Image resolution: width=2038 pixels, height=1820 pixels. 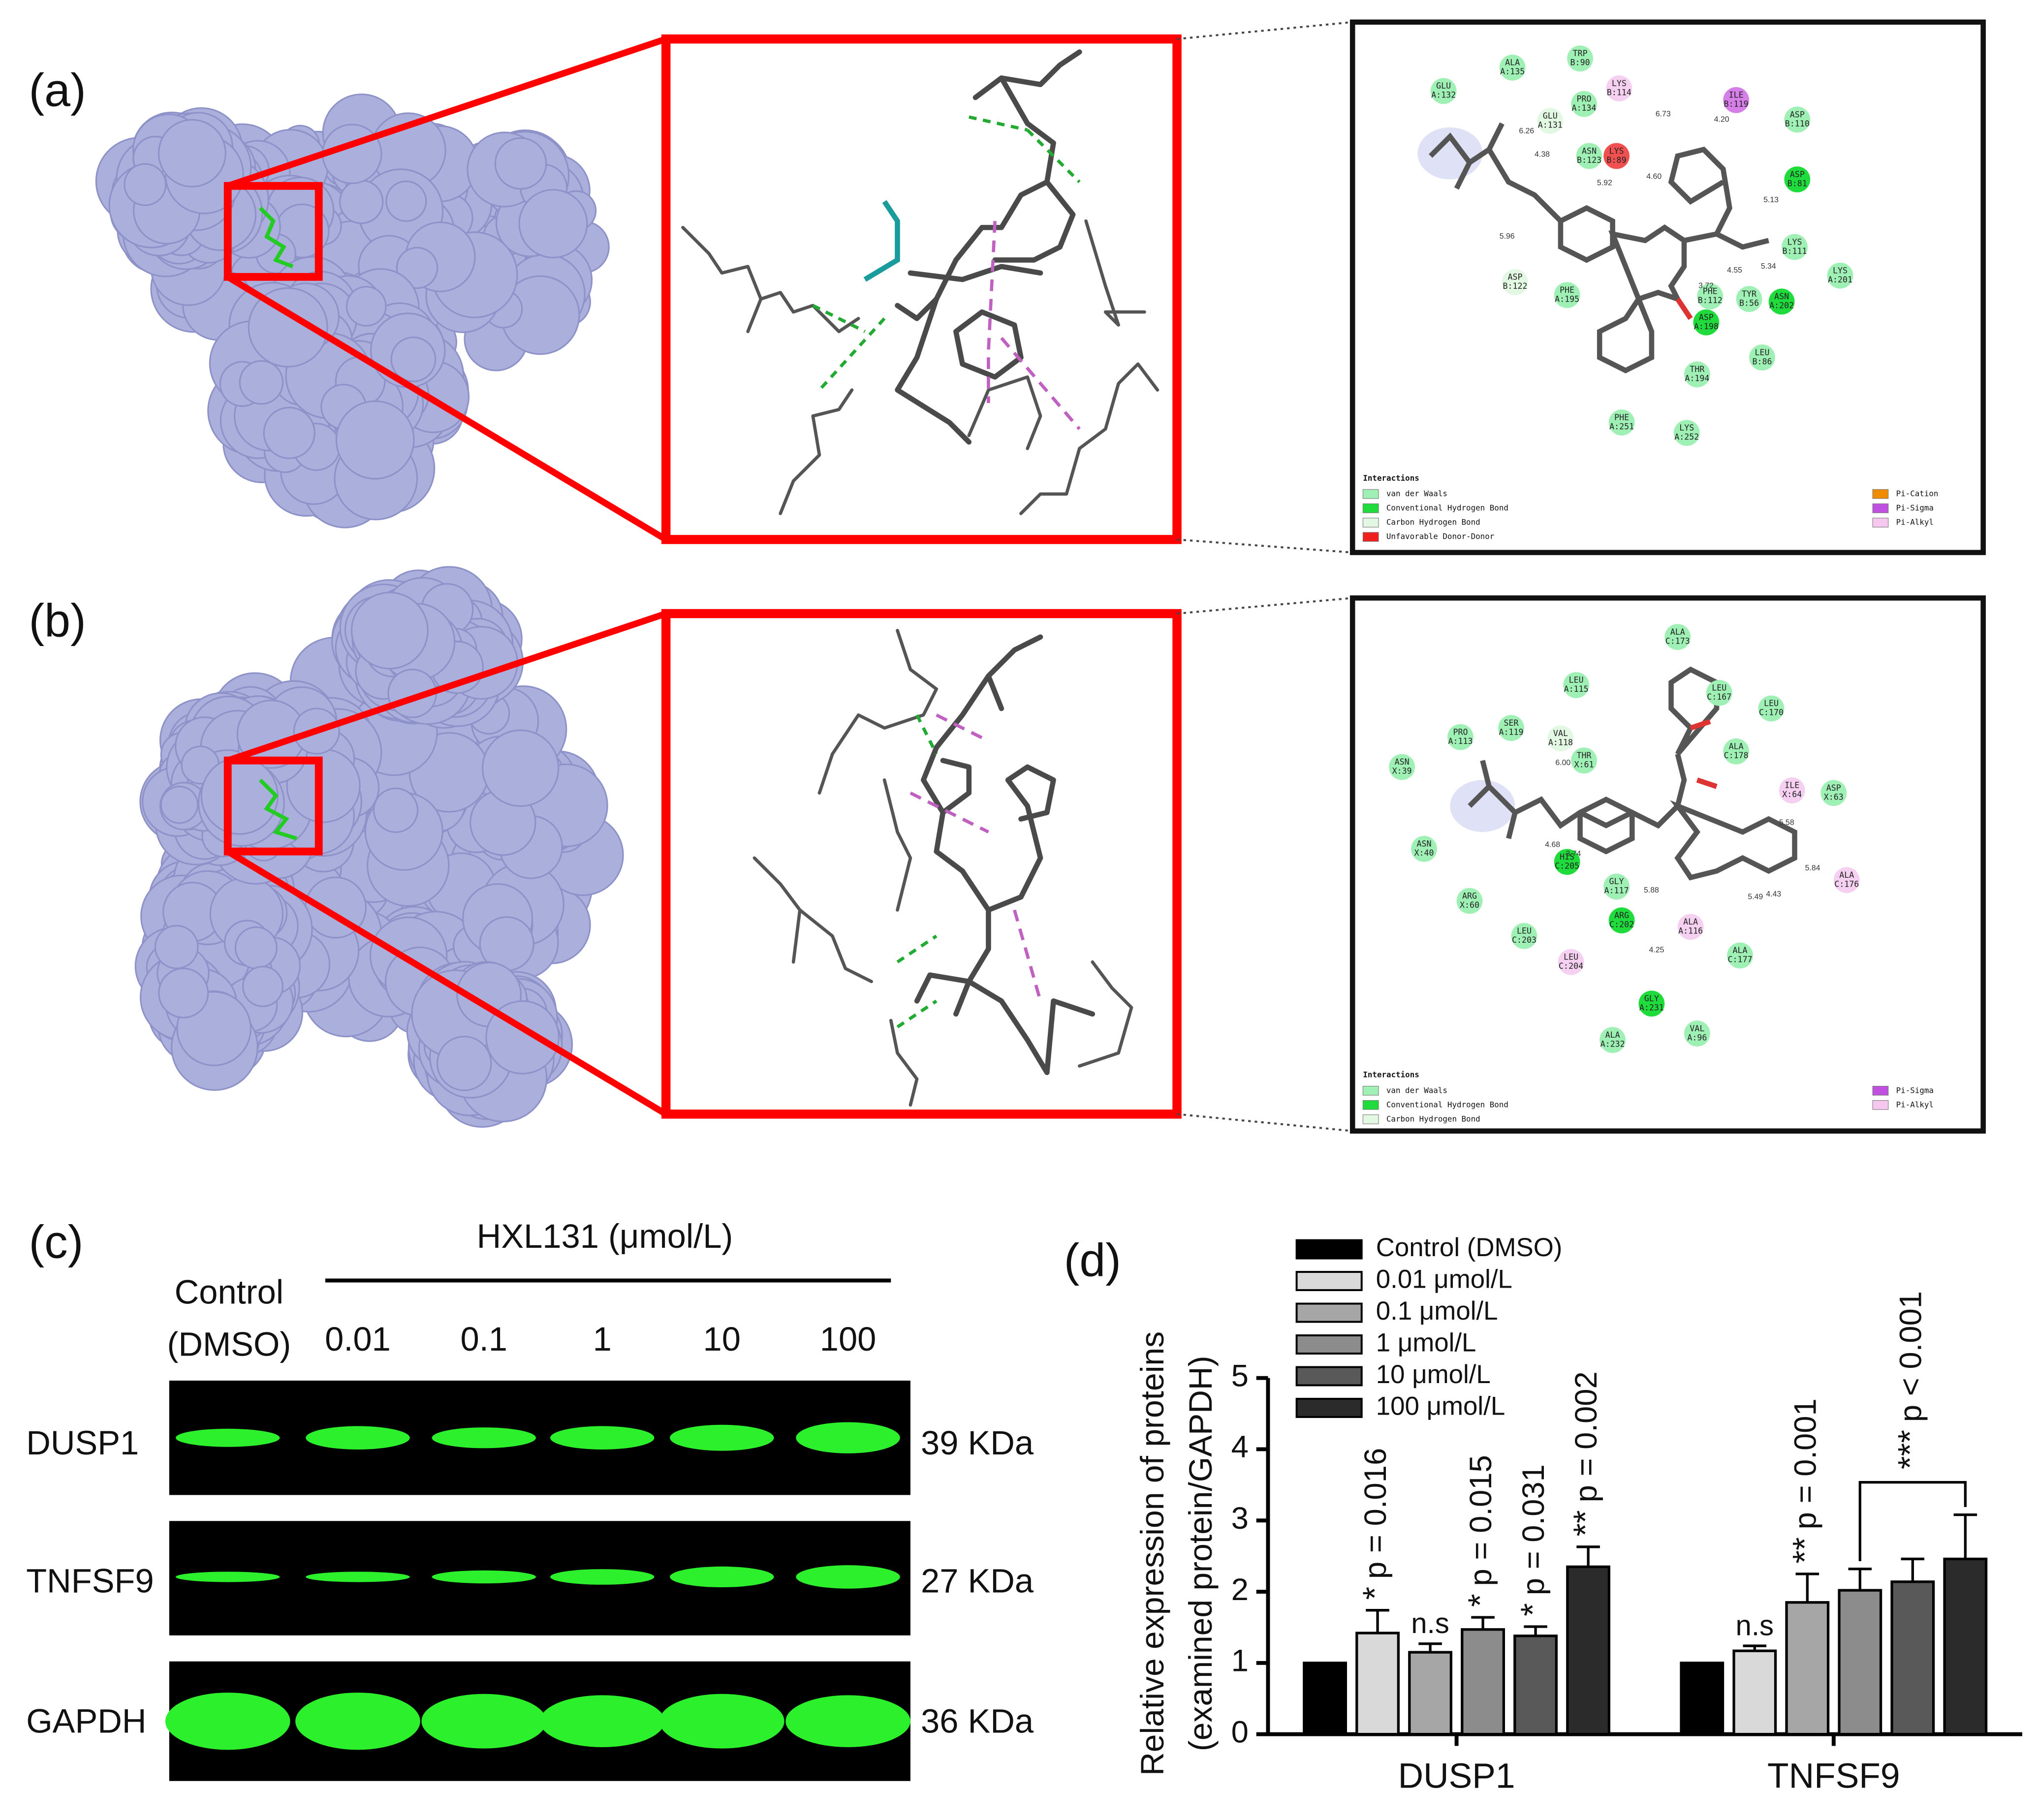 I want to click on protein-surfaces, so click(x=359, y=610).